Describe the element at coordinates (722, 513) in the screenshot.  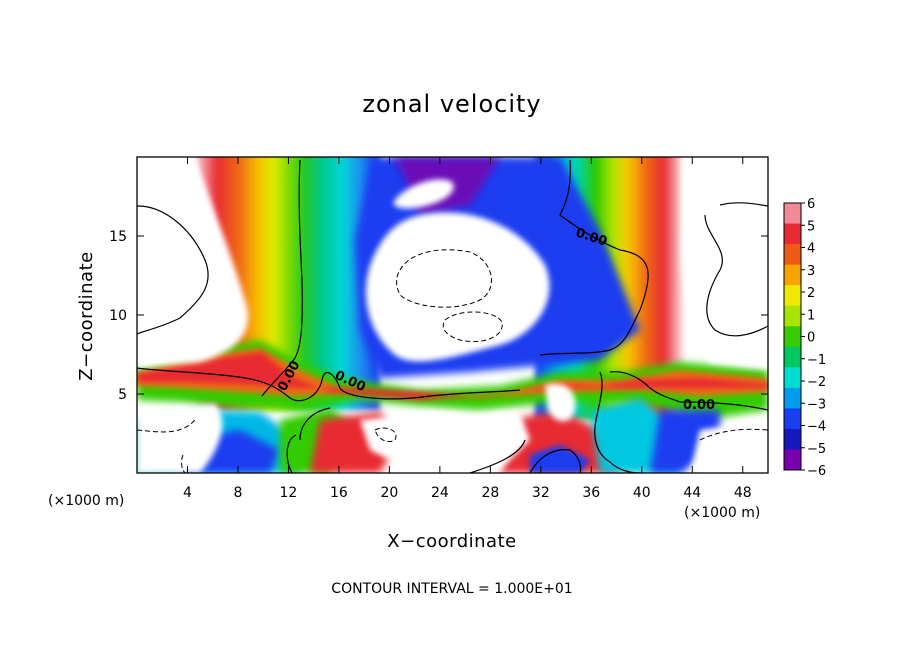
I see `x-unit-label-right: (×1000 m)` at that location.